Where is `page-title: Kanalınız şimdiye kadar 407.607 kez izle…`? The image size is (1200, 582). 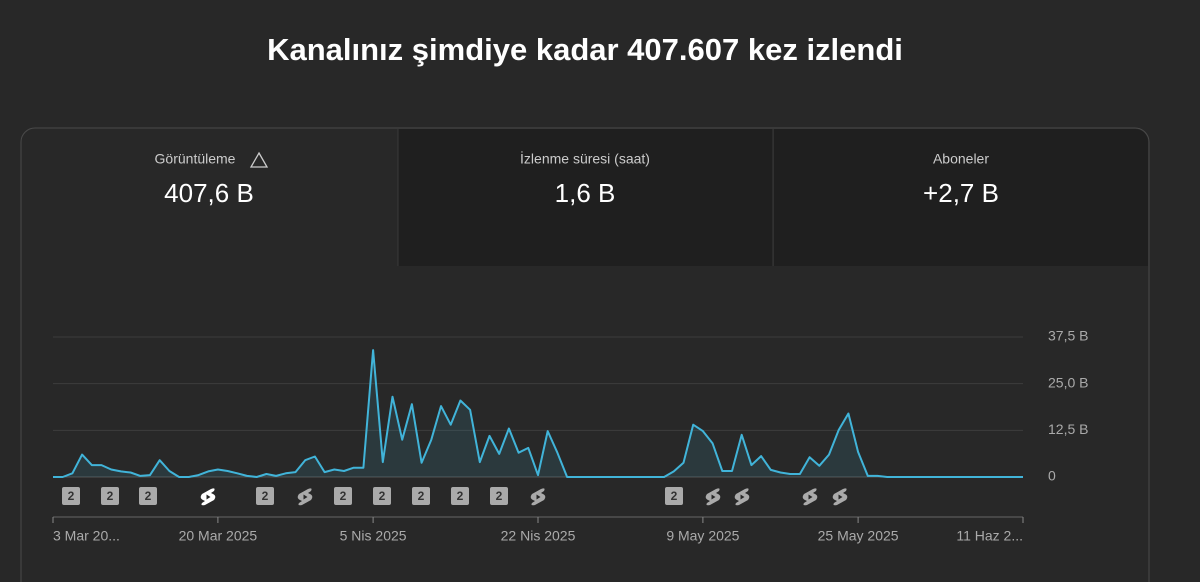
page-title: Kanalınız şimdiye kadar 407.607 kez izle… is located at coordinates (585, 49).